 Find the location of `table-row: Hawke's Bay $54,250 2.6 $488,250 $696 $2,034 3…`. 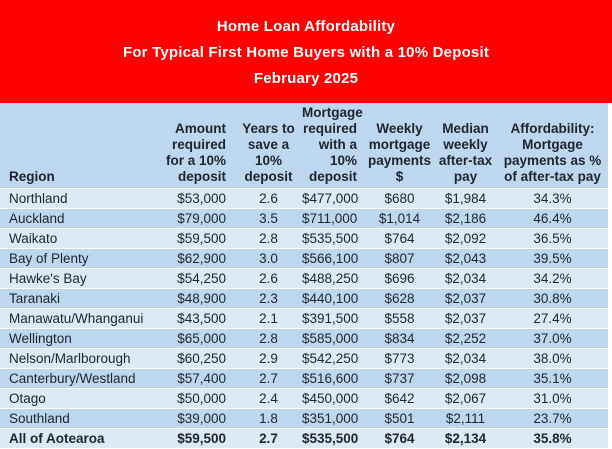

table-row: Hawke's Bay $54,250 2.6 $488,250 $696 $2,034 3… is located at coordinates (304, 278).